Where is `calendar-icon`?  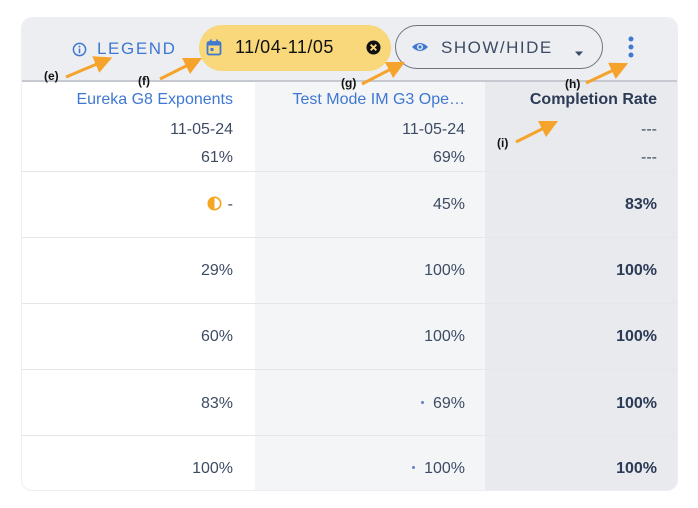
calendar-icon is located at coordinates (214, 50).